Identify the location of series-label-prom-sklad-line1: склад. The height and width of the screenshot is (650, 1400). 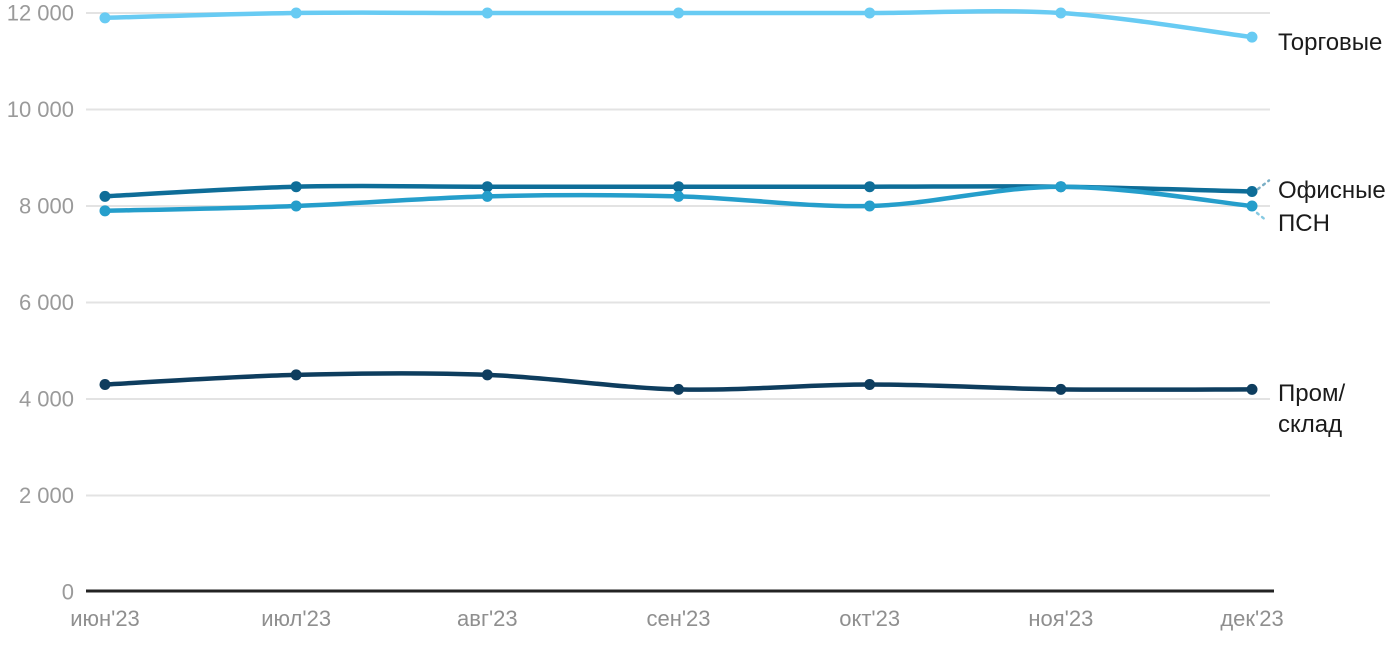
(1310, 424).